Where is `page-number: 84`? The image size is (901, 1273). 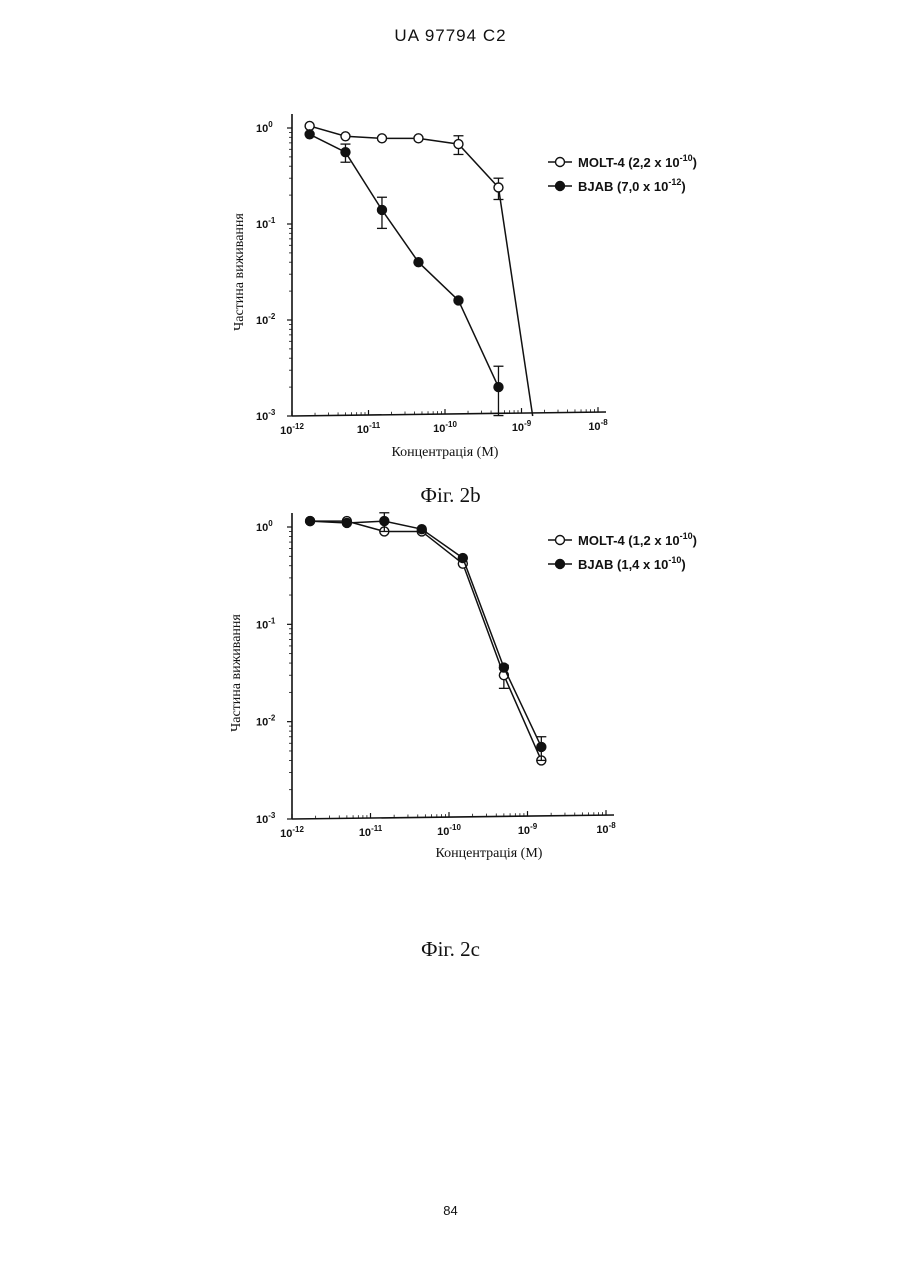 page-number: 84 is located at coordinates (450, 1210).